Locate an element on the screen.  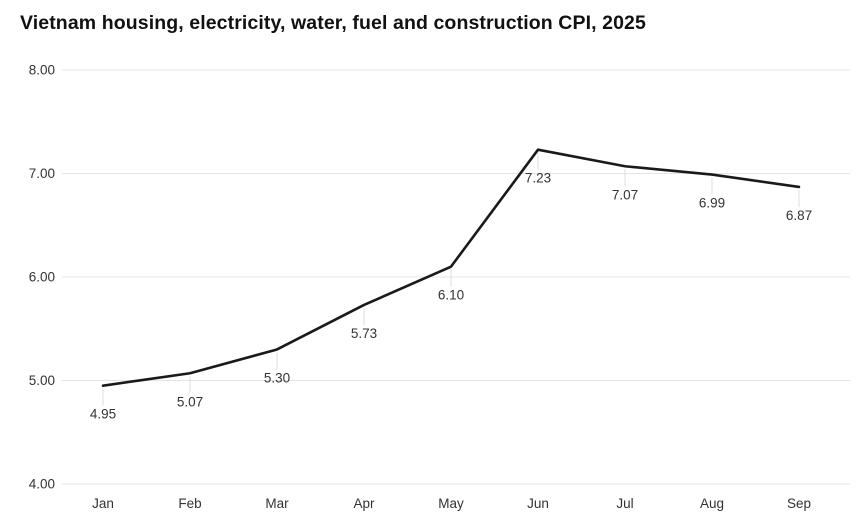
y-tick-label: 8.00 is located at coordinates (42, 70).